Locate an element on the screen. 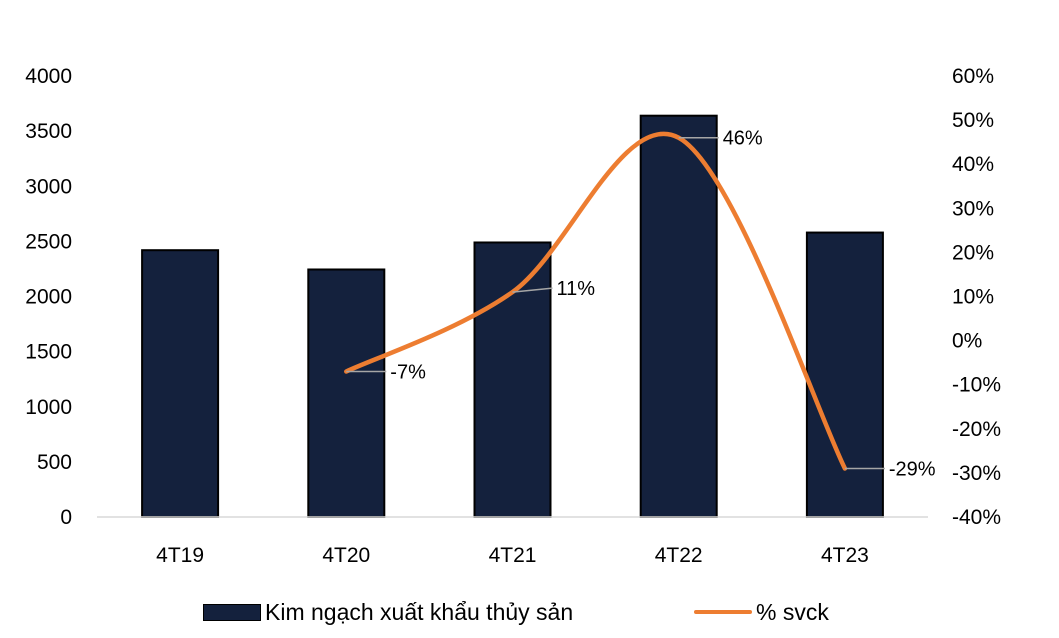 Image resolution: width=1059 pixels, height=638 pixels. right-tick-label: -20% is located at coordinates (976, 429).